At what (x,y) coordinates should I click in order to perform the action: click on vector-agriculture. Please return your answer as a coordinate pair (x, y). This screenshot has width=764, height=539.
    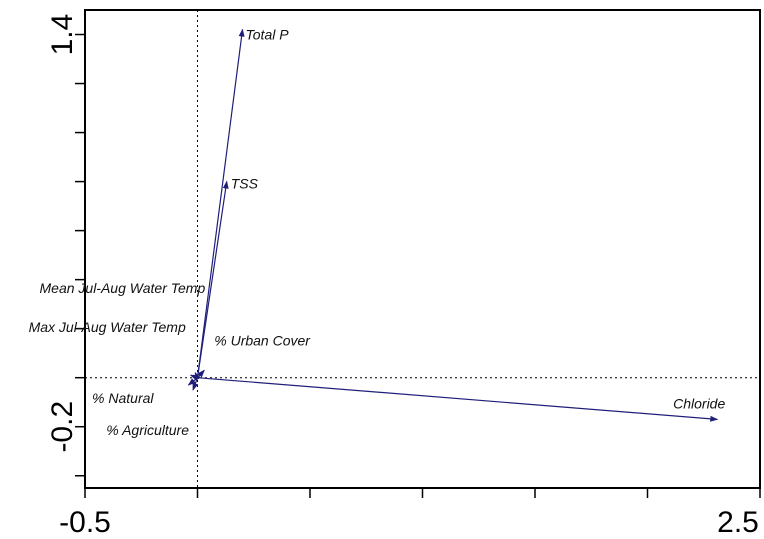
    Looking at the image, I should click on (195, 384).